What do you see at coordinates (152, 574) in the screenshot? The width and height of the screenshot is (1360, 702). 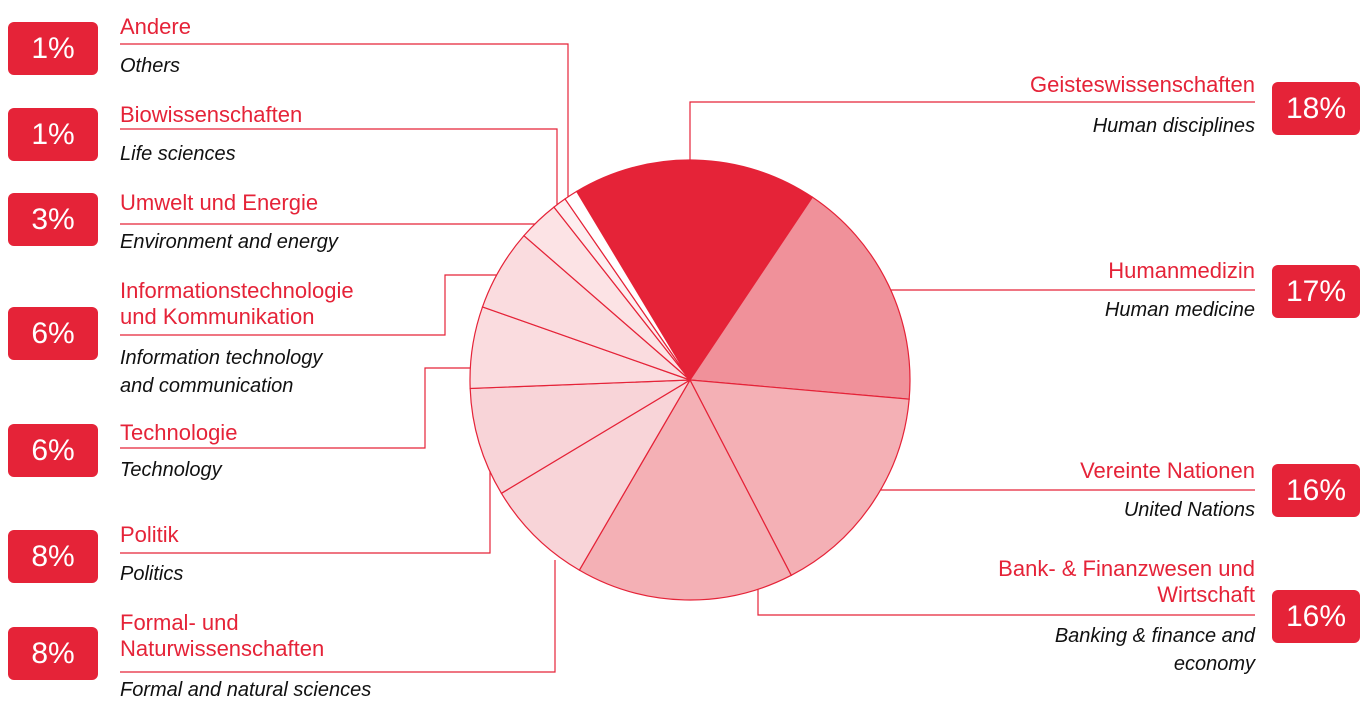 I see `translation-label: Politics` at bounding box center [152, 574].